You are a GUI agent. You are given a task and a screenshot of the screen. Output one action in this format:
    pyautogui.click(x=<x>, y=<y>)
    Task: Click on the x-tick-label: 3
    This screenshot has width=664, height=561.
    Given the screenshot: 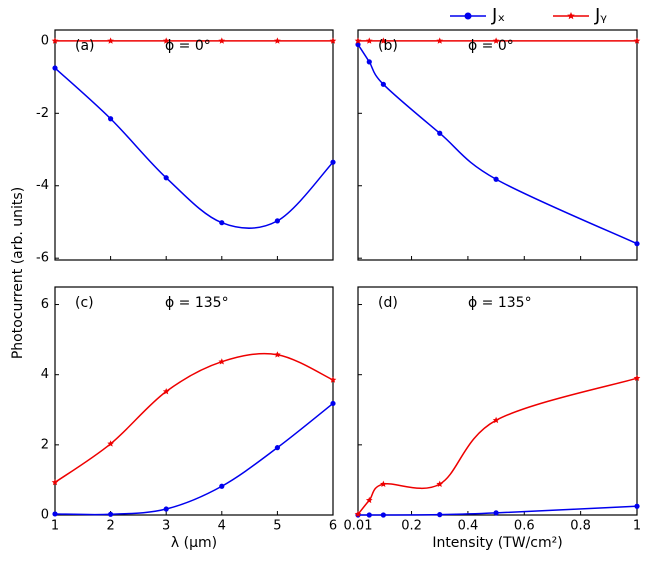 What is the action you would take?
    pyautogui.click(x=166, y=526)
    